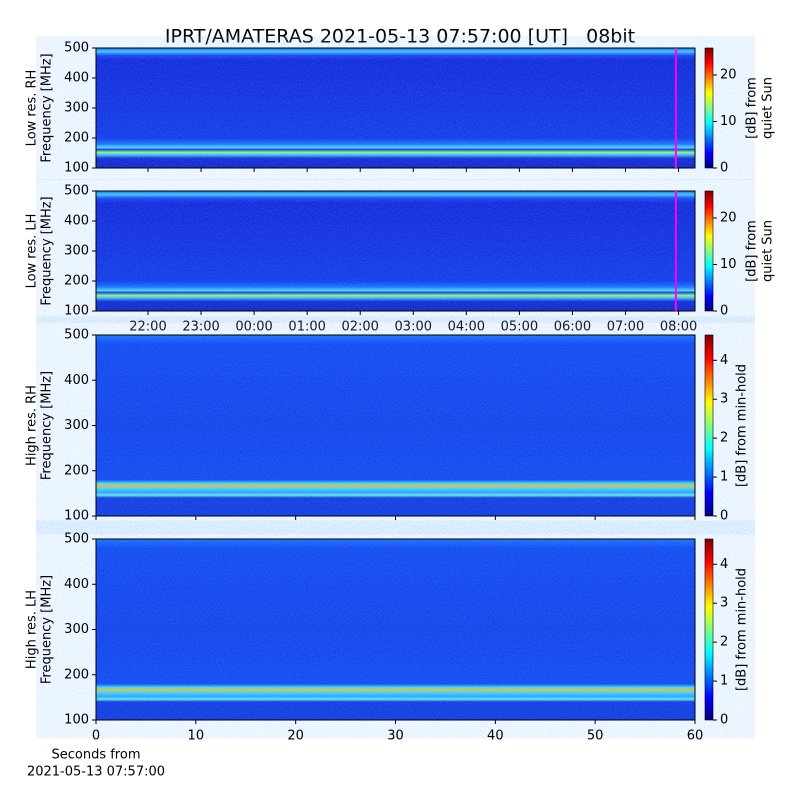  Describe the element at coordinates (359, 327) in the screenshot. I see `x-tick-label: 02:00` at that location.